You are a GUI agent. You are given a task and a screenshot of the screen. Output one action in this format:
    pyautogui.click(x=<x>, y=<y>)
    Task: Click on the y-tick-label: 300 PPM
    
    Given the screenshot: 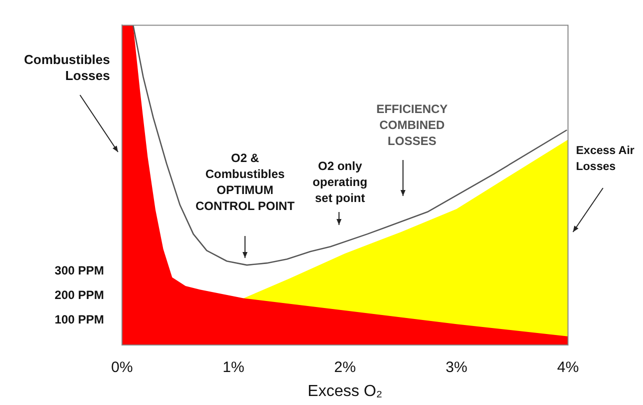 What is the action you would take?
    pyautogui.click(x=79, y=271)
    